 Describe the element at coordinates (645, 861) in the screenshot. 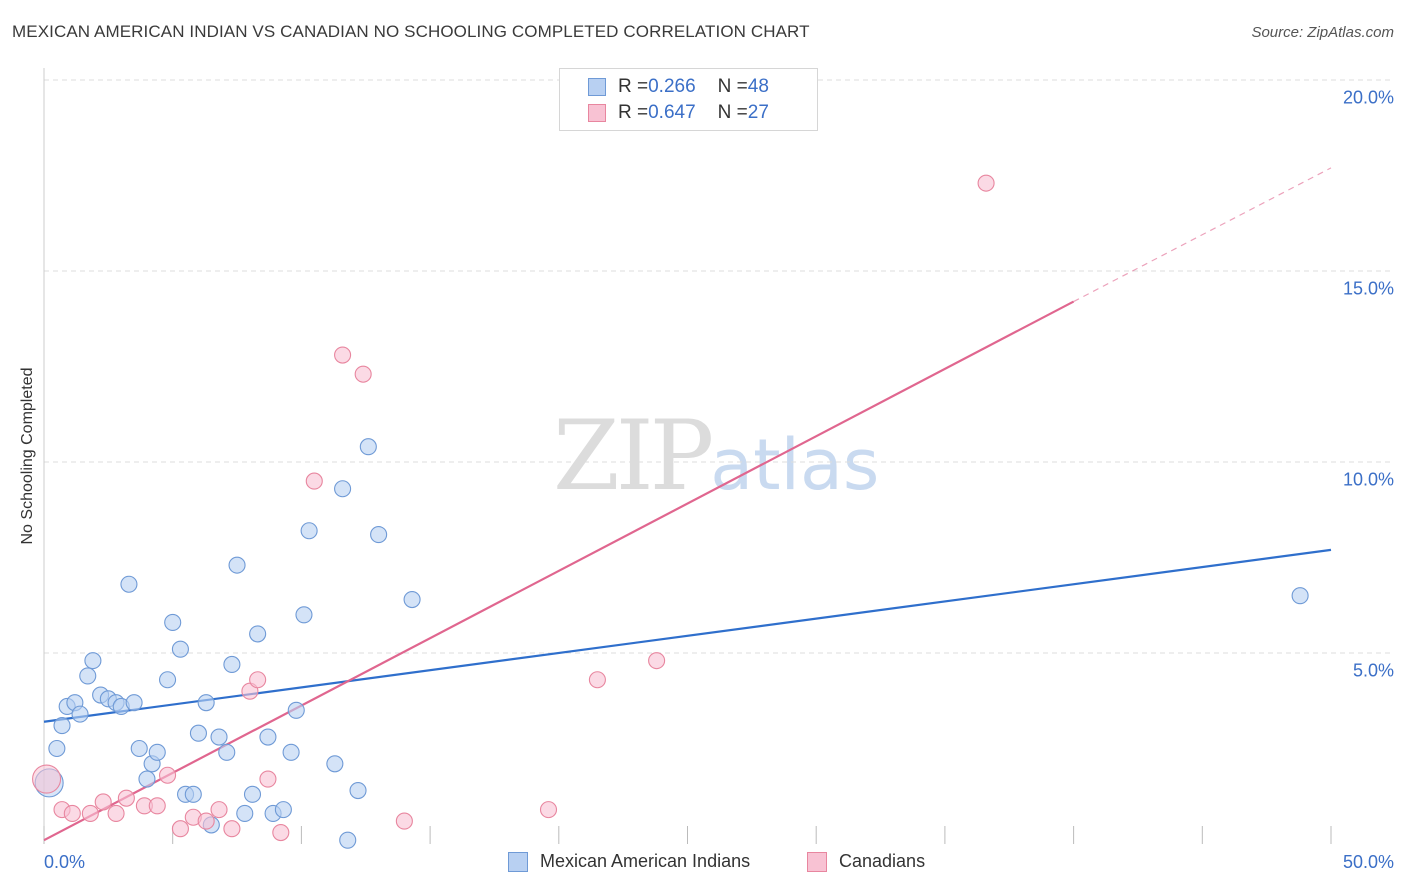

I see `legend-label: Mexican American Indians` at that location.